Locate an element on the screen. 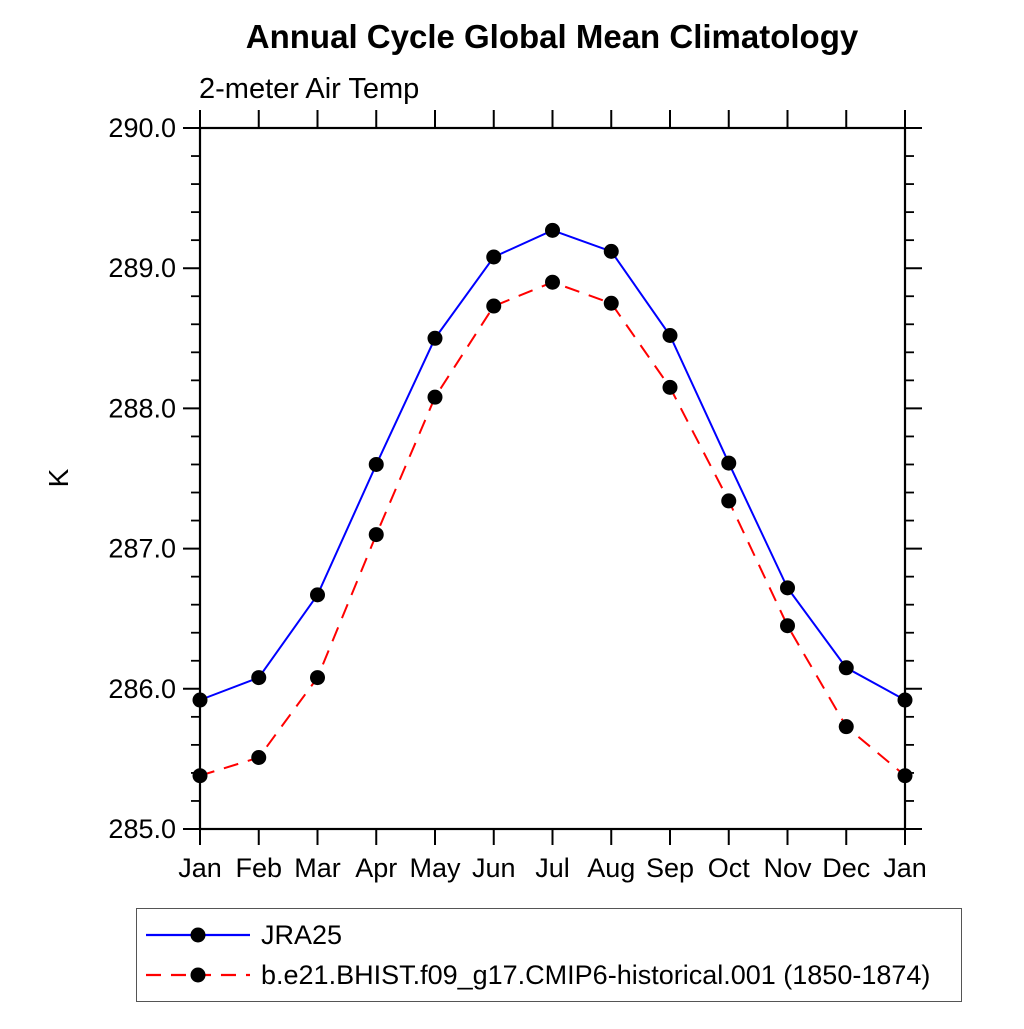  x-tick-label: Oct is located at coordinates (729, 868).